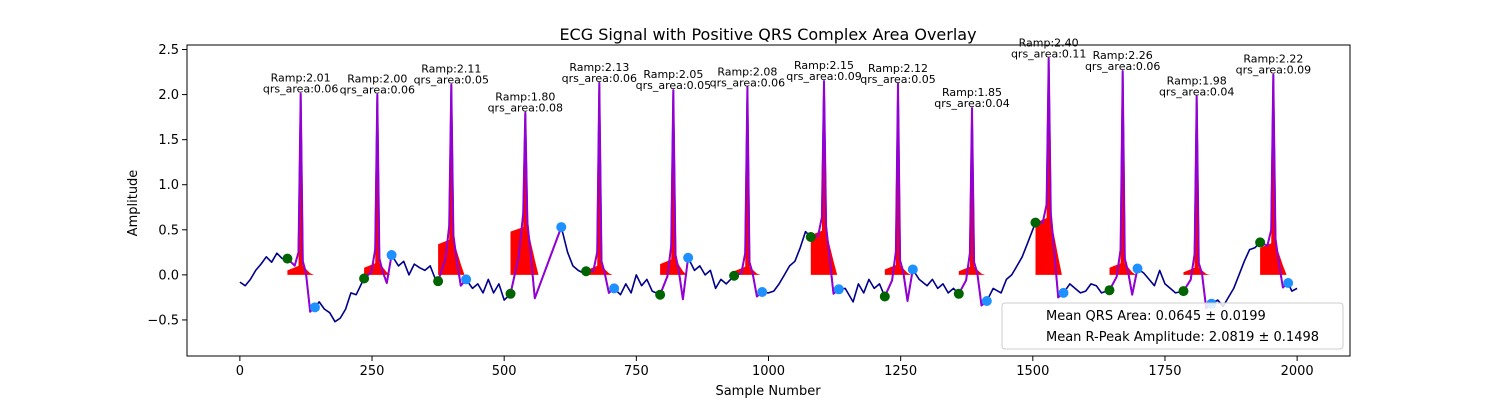 The height and width of the screenshot is (404, 1500). Describe the element at coordinates (1297, 371) in the screenshot. I see `x-tick-label-2000: 2000` at that location.